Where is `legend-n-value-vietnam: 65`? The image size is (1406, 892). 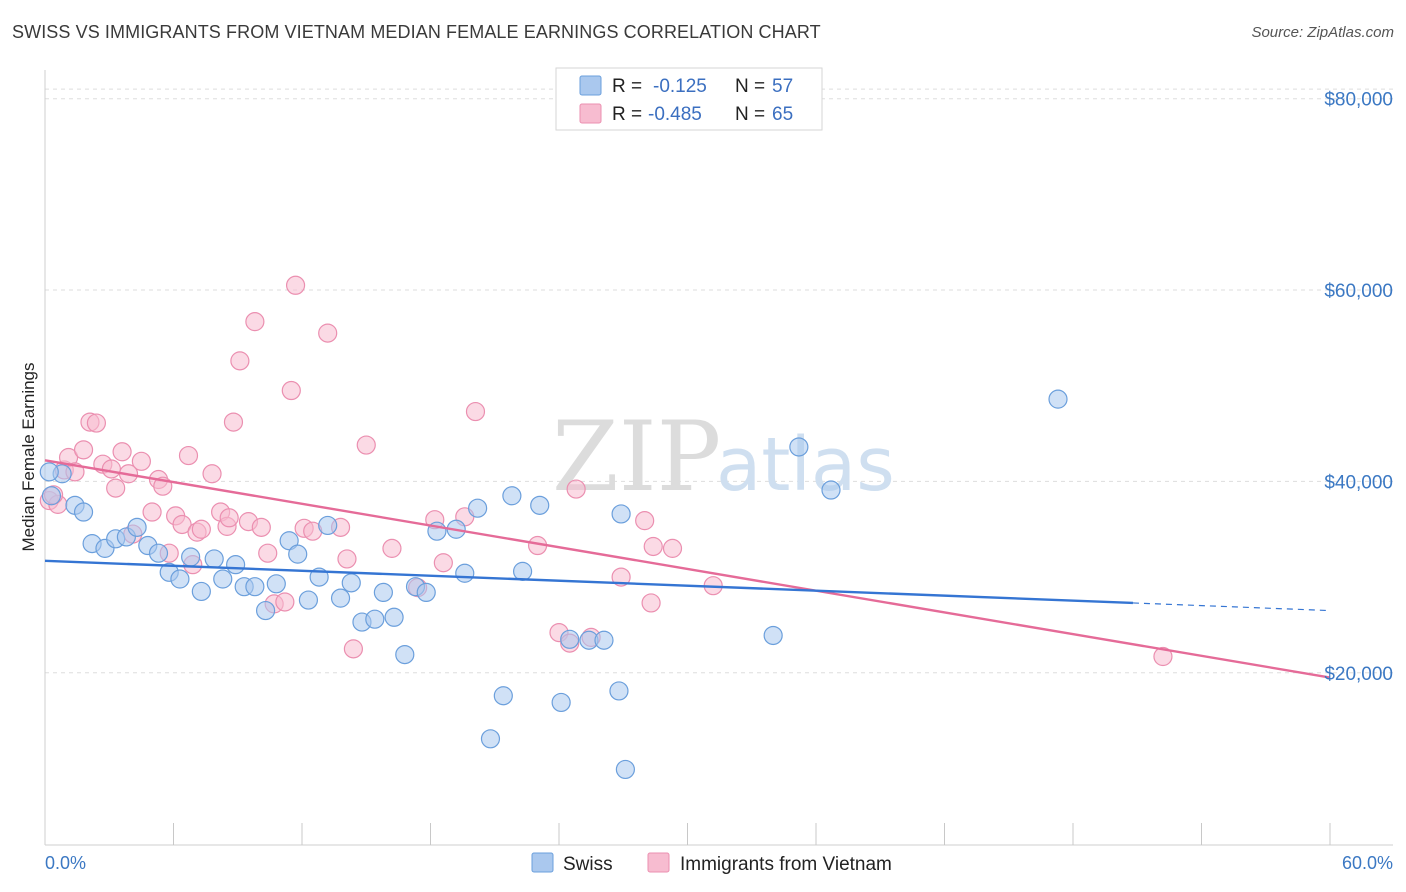
legend-n-value-vietnam: 65 is located at coordinates (782, 114).